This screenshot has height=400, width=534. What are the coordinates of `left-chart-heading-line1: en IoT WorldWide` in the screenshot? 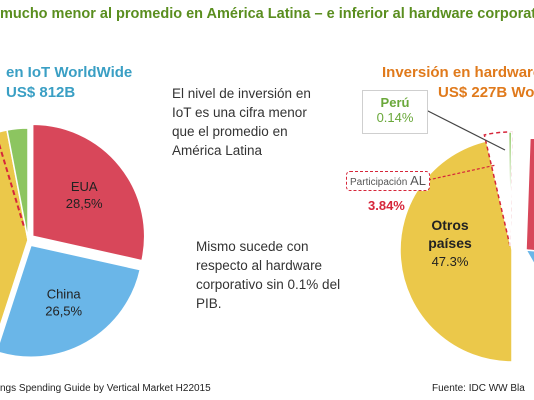 It's located at (69, 72).